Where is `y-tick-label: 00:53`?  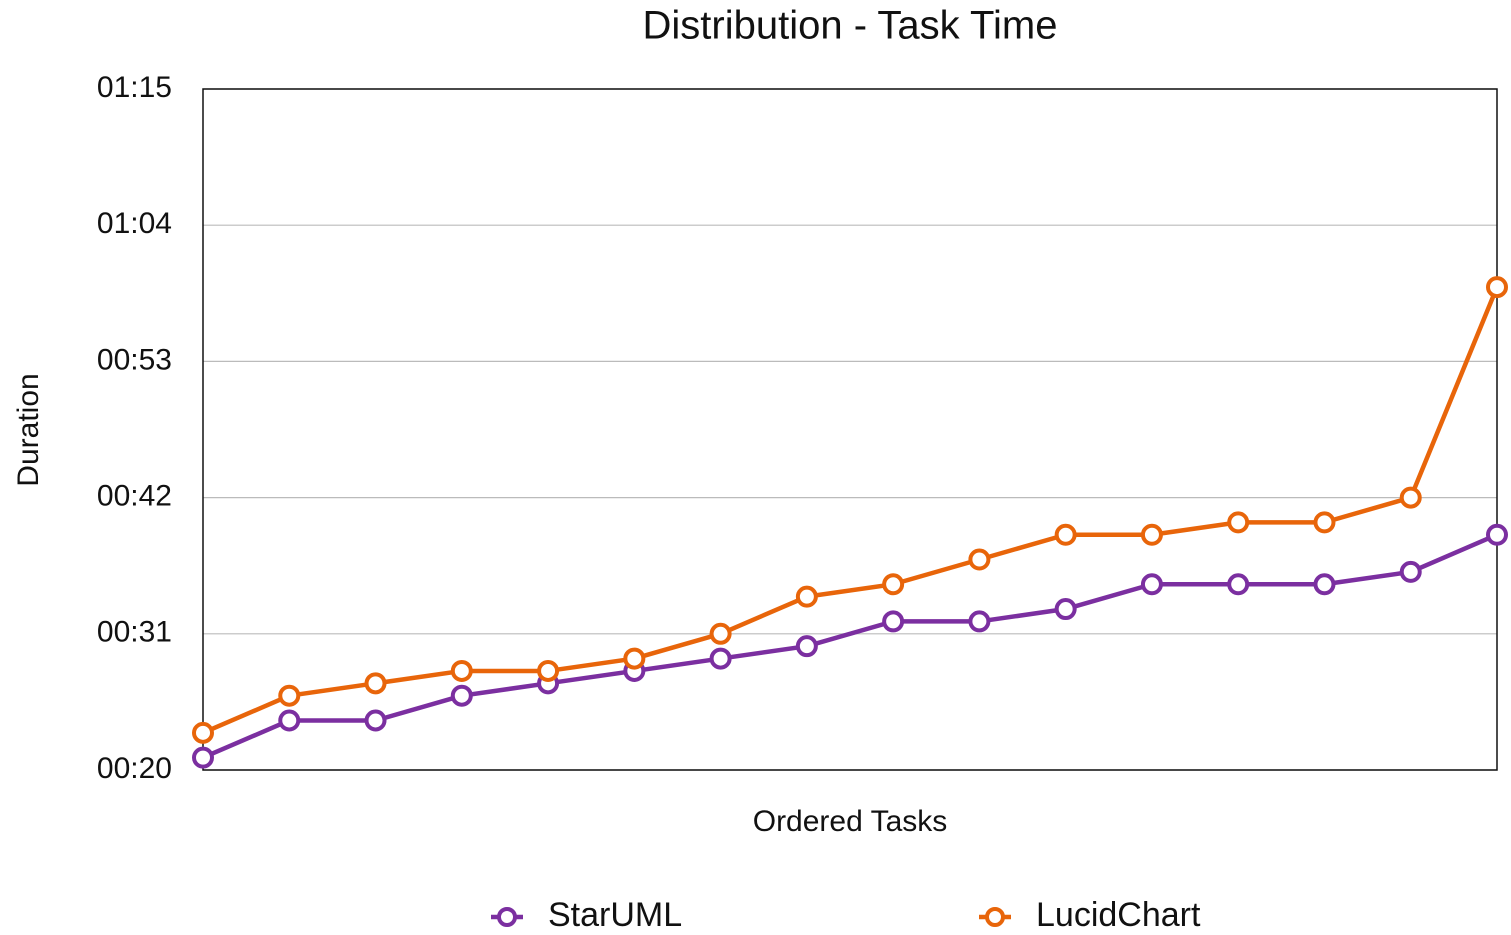 y-tick-label: 00:53 is located at coordinates (134, 359).